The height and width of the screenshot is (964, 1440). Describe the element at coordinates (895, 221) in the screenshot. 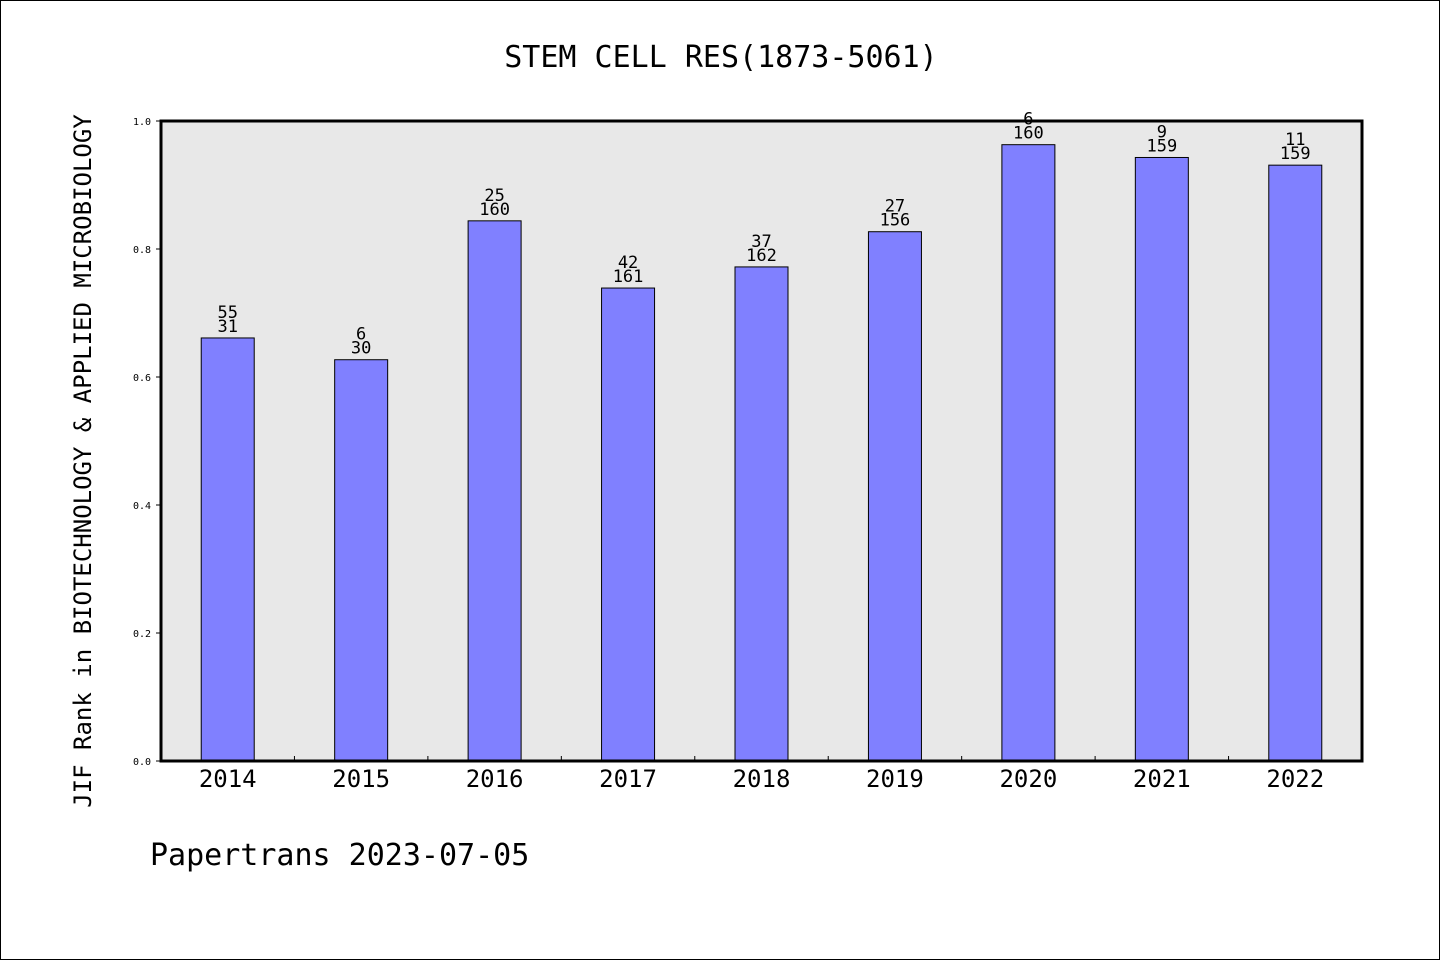

I see `bar-label-bottom-2019: 156` at that location.